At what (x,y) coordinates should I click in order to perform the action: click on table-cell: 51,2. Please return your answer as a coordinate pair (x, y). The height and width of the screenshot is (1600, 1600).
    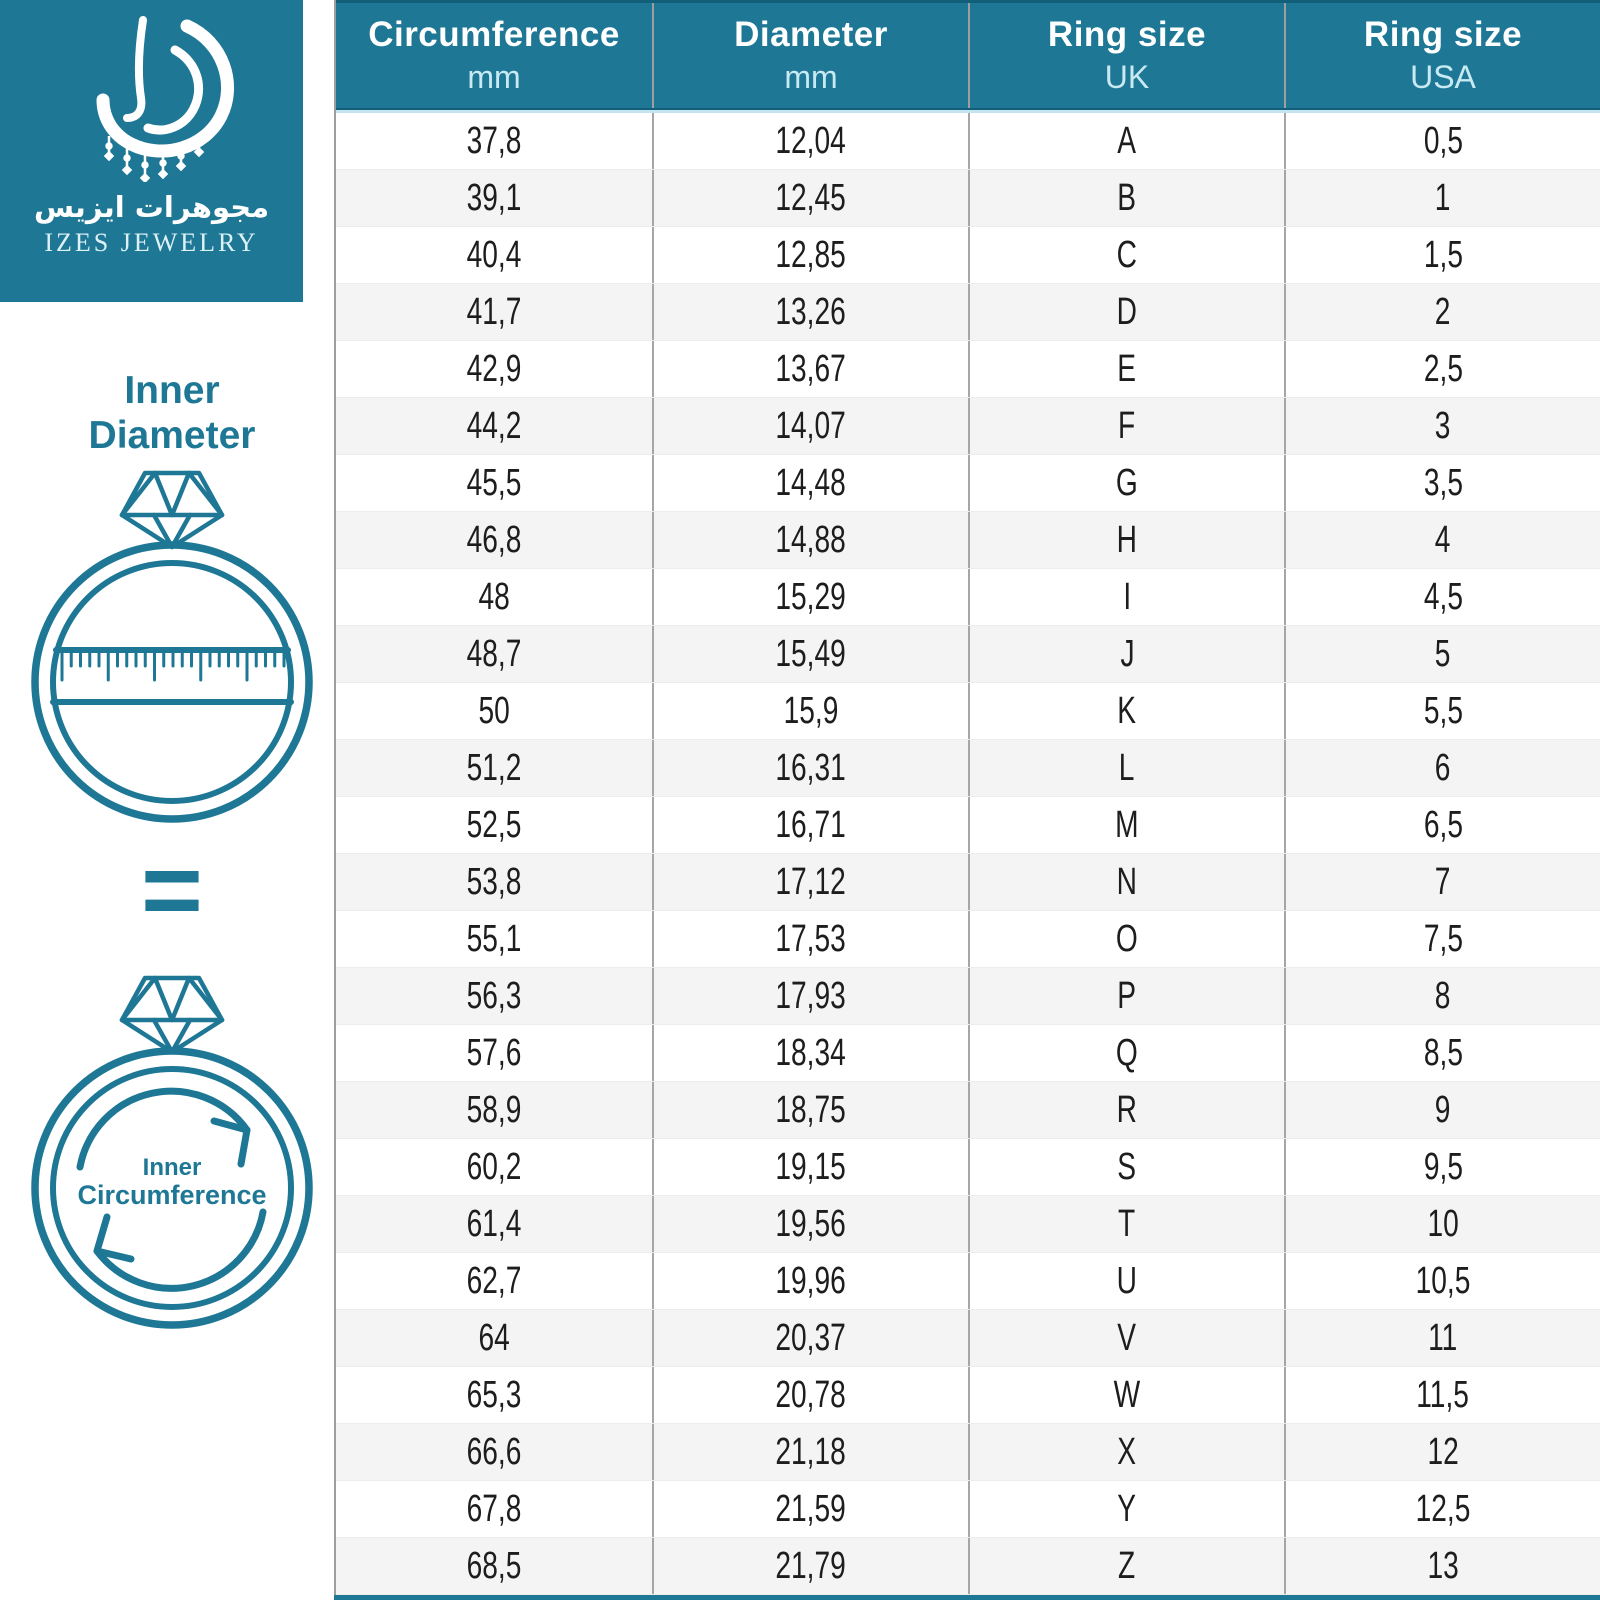
    Looking at the image, I should click on (494, 767).